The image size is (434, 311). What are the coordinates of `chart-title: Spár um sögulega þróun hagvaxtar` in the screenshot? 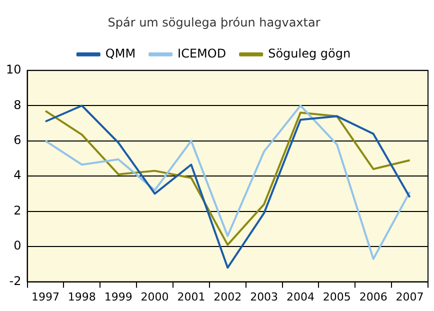 It's located at (214, 22).